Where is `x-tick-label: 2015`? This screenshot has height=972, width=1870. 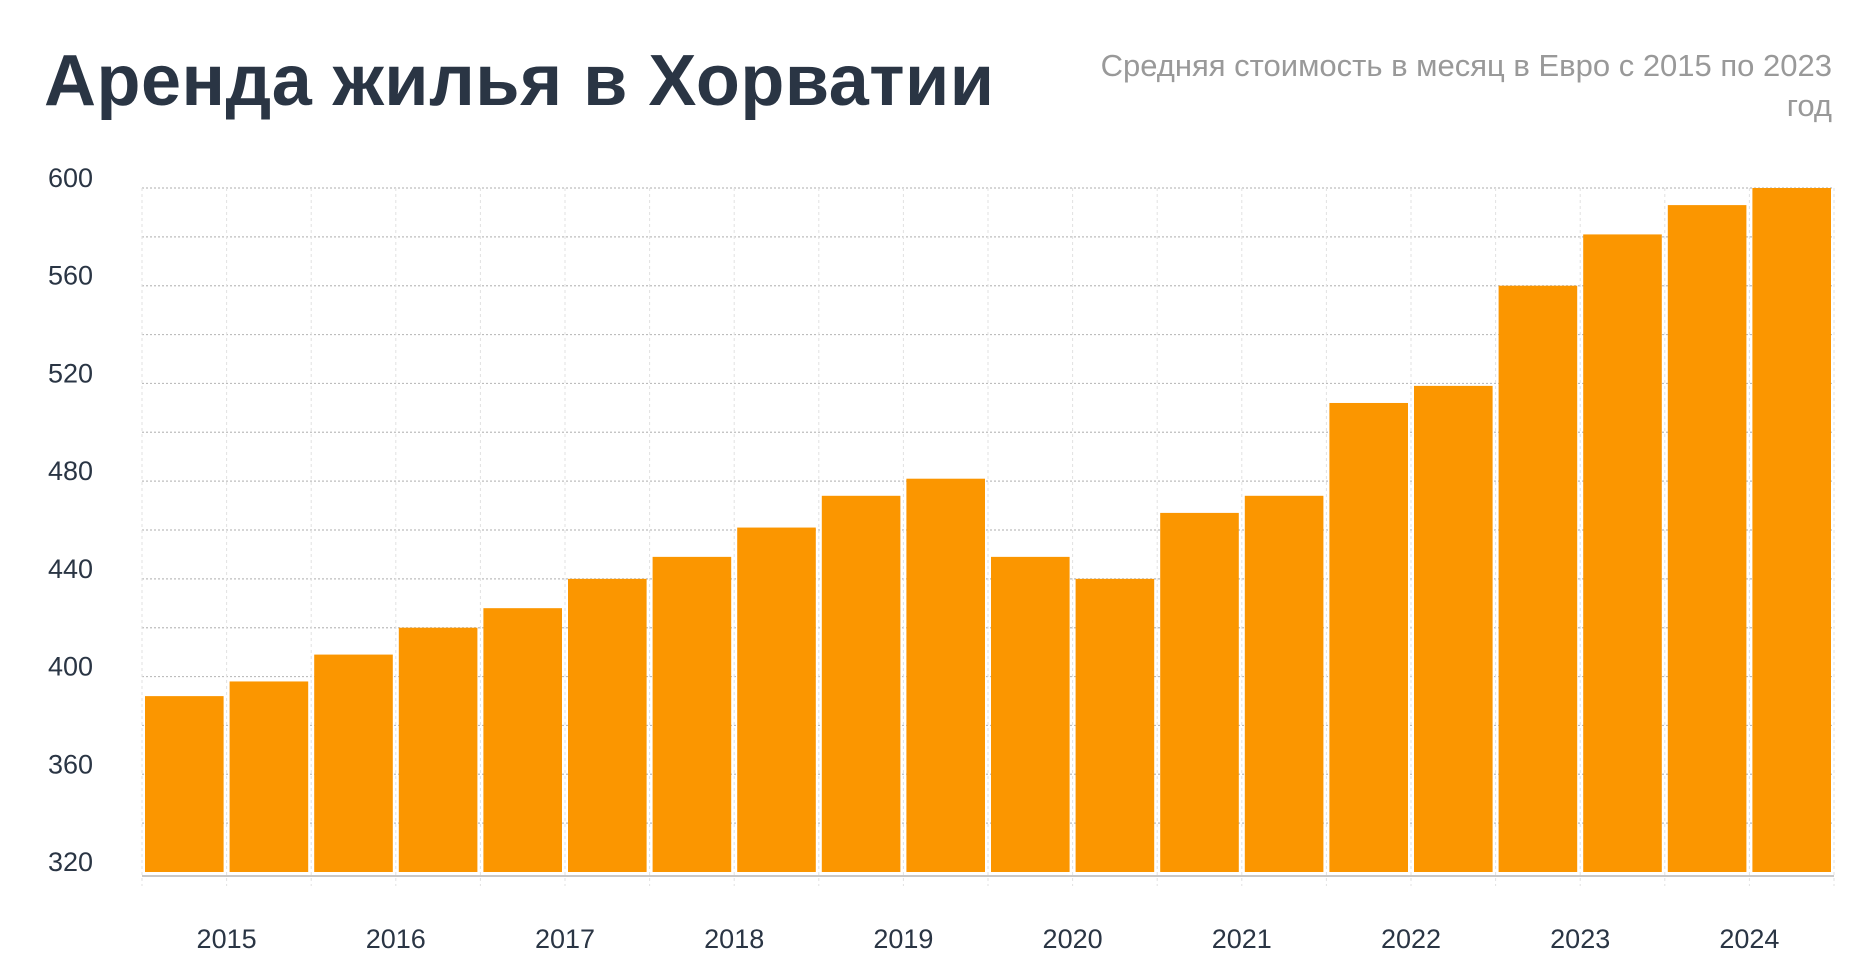
x-tick-label: 2015 is located at coordinates (227, 939).